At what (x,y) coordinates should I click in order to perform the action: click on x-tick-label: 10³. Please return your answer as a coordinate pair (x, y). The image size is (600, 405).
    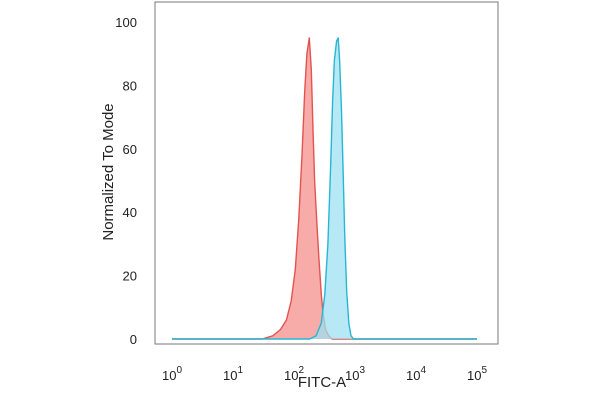
    Looking at the image, I should click on (355, 374).